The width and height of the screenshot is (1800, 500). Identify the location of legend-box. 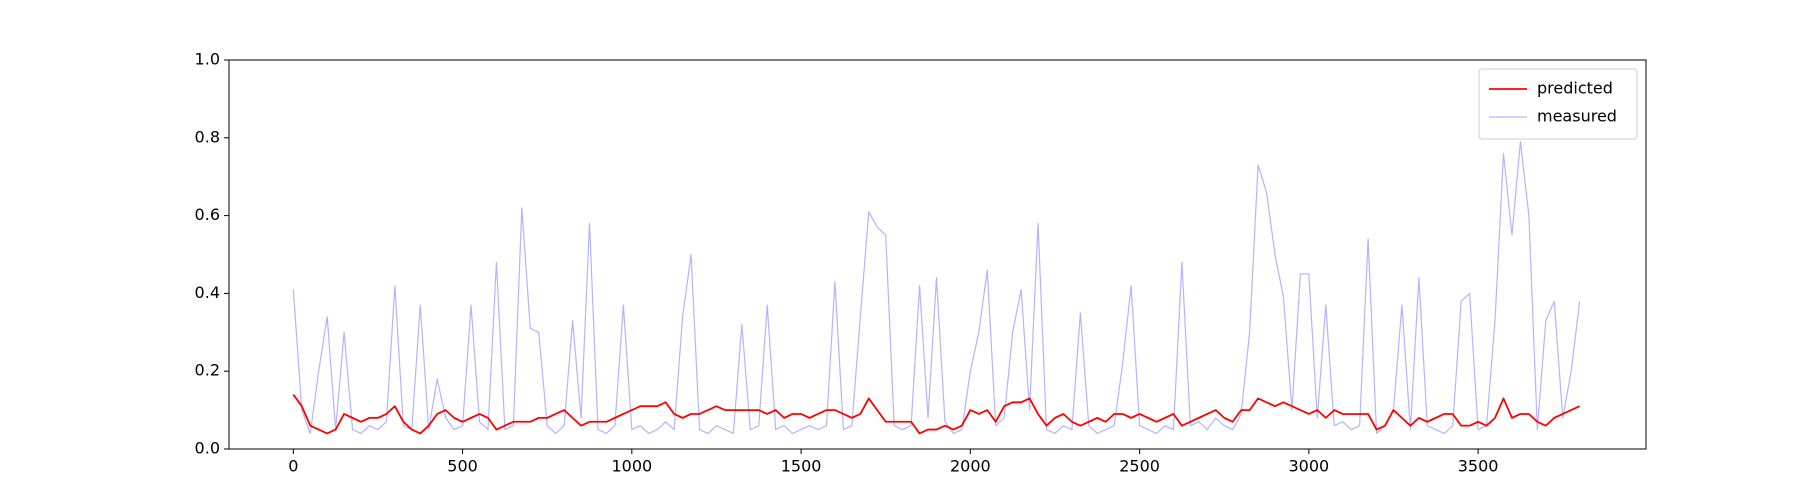
(1558, 104).